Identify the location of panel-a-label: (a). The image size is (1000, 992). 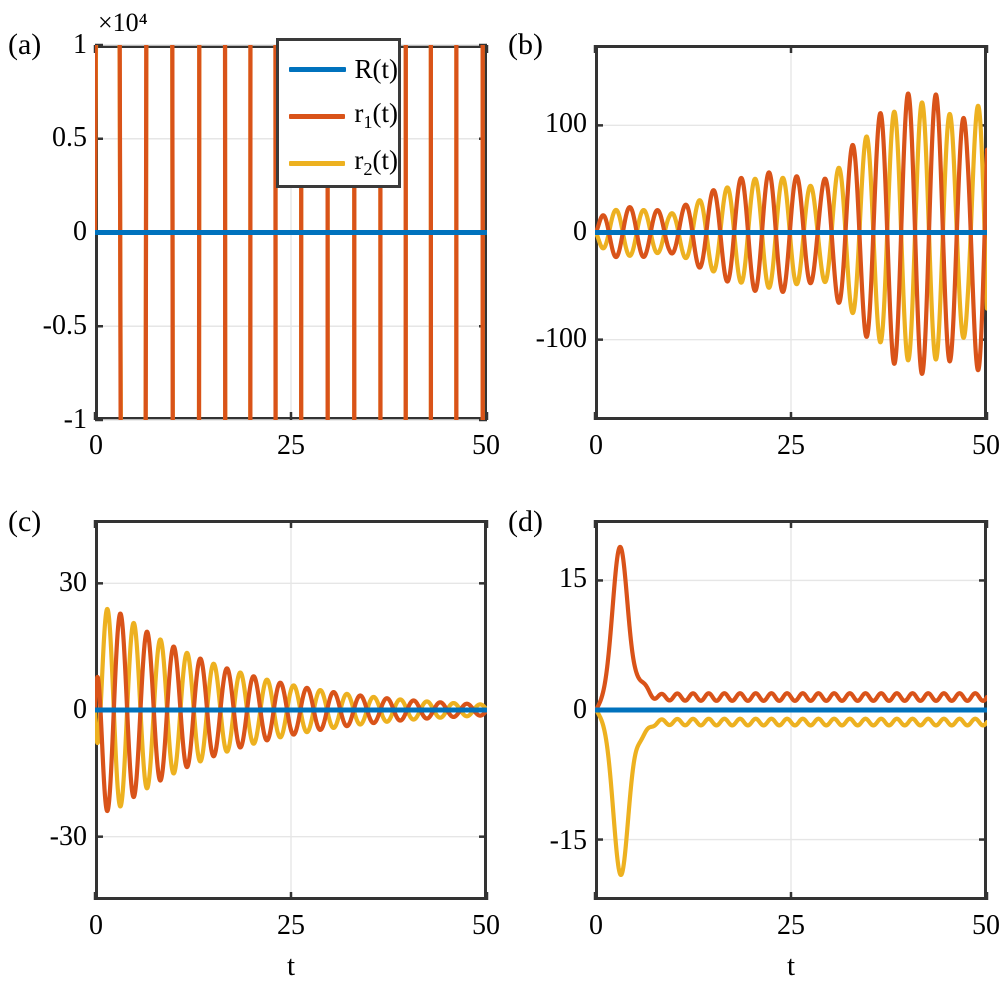
(25, 44).